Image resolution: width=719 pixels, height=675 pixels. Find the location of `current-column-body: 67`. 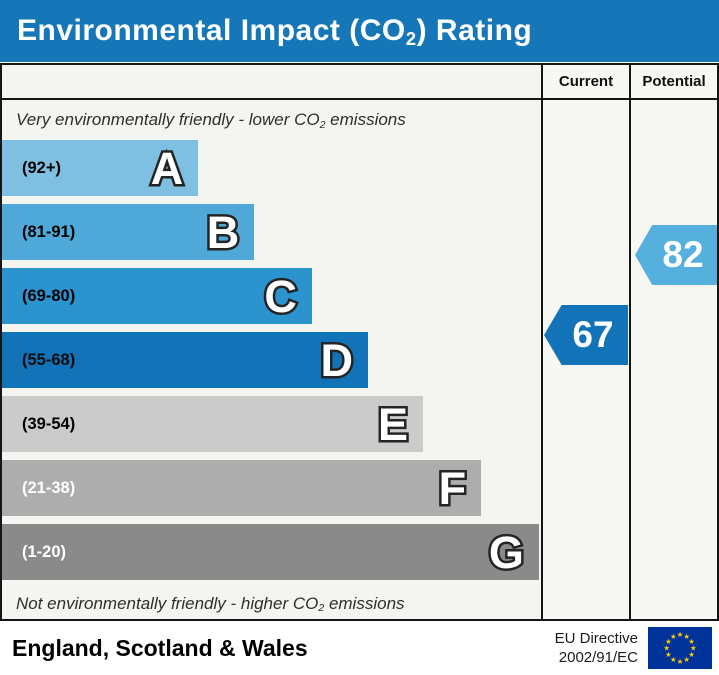

current-column-body: 67 is located at coordinates (586, 359).